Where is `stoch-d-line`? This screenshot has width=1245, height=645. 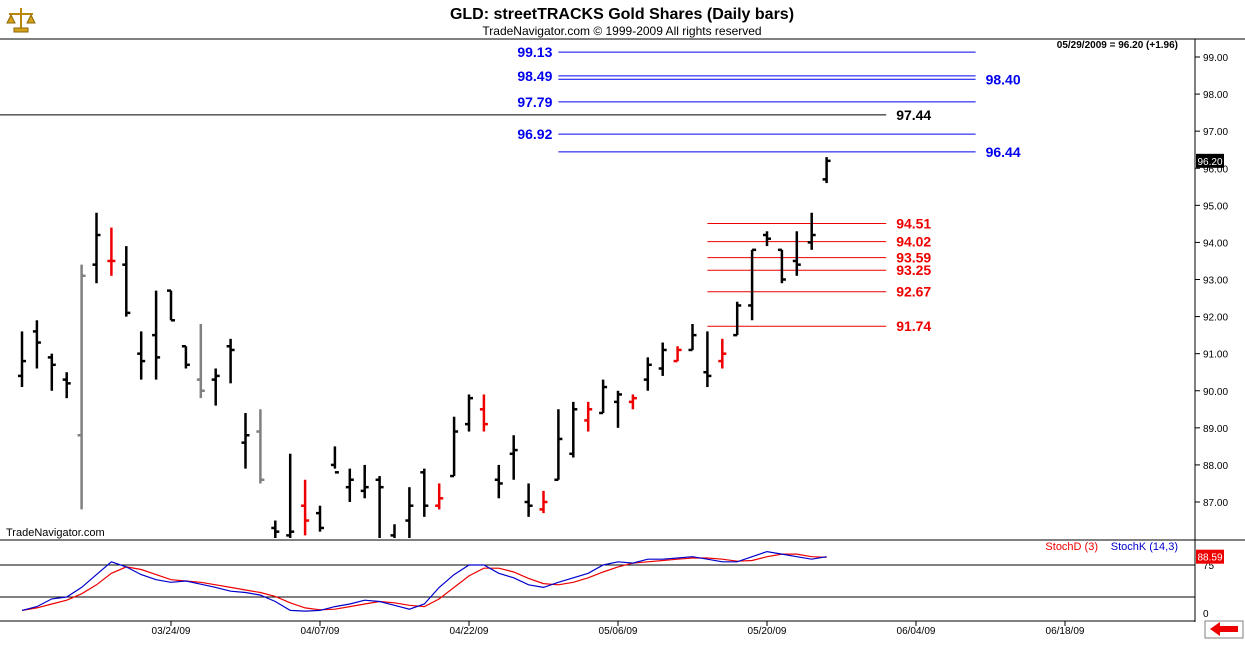 stoch-d-line is located at coordinates (424, 582).